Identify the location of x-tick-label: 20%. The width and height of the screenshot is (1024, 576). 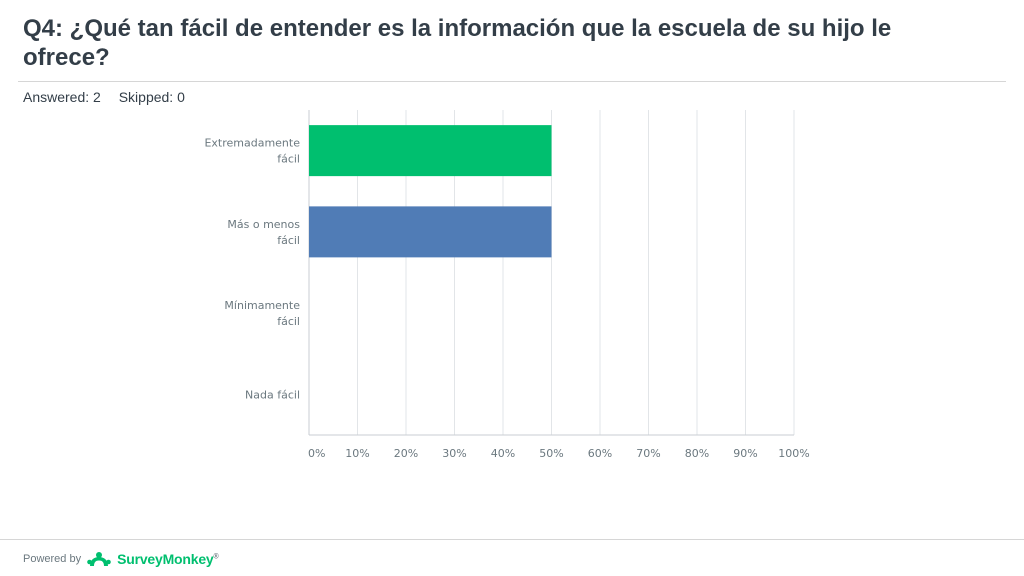
(406, 453).